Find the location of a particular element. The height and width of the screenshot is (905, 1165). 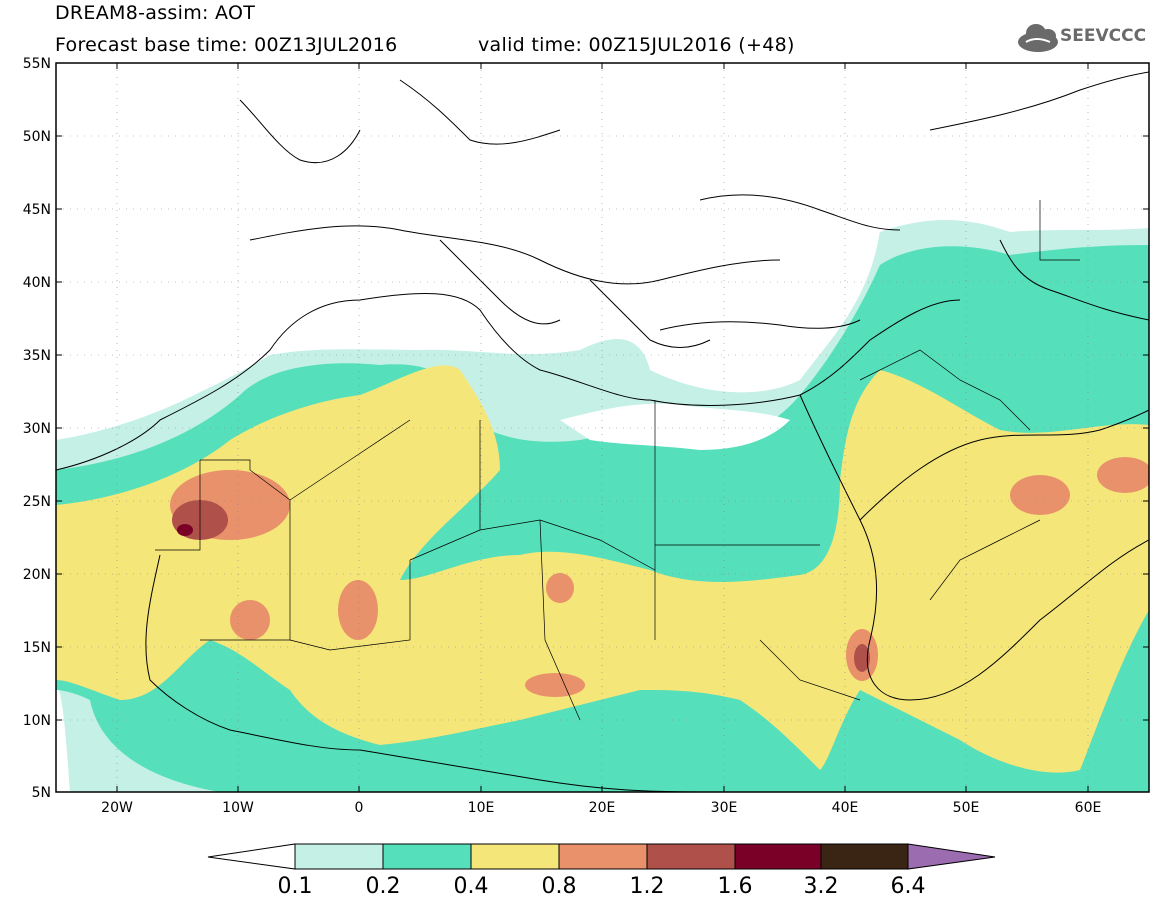

legend-label: 1.6 is located at coordinates (735, 886).